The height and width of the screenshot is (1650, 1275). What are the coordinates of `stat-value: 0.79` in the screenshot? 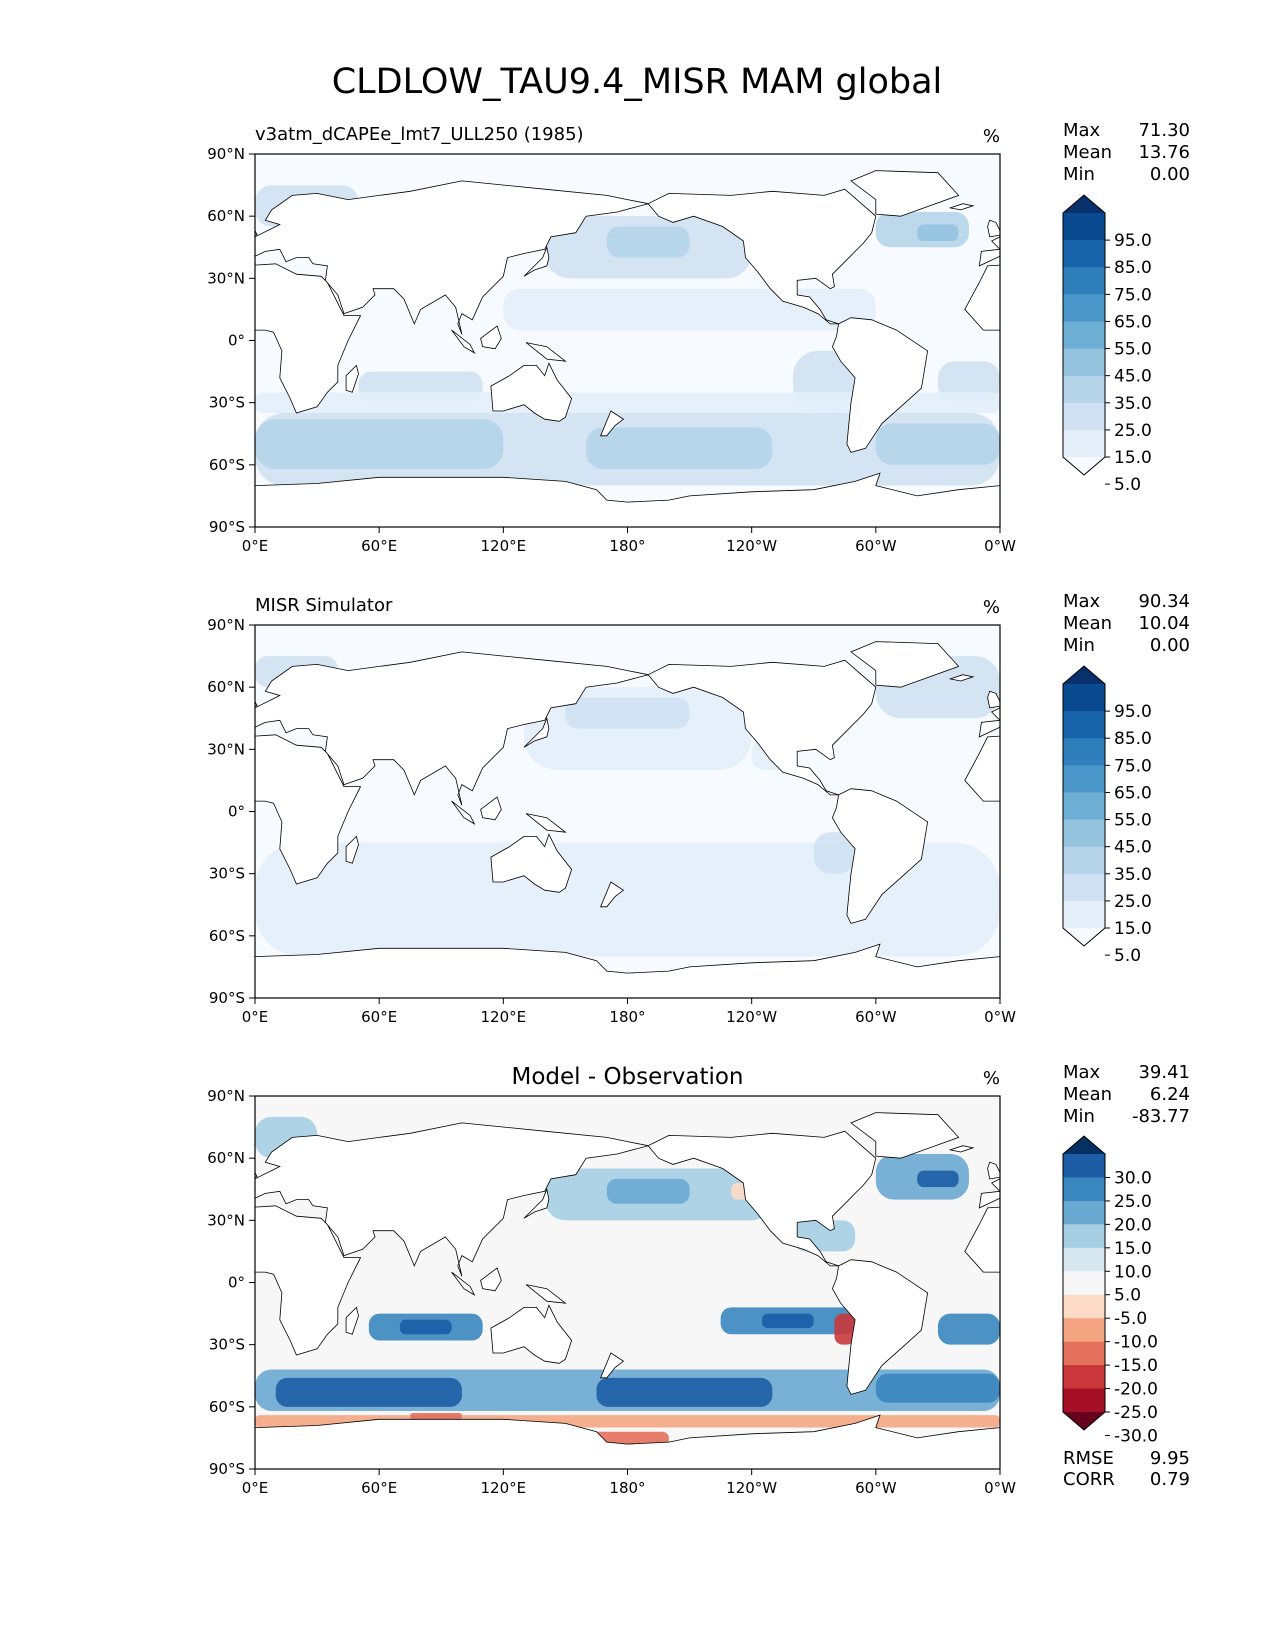 It's located at (1170, 1479).